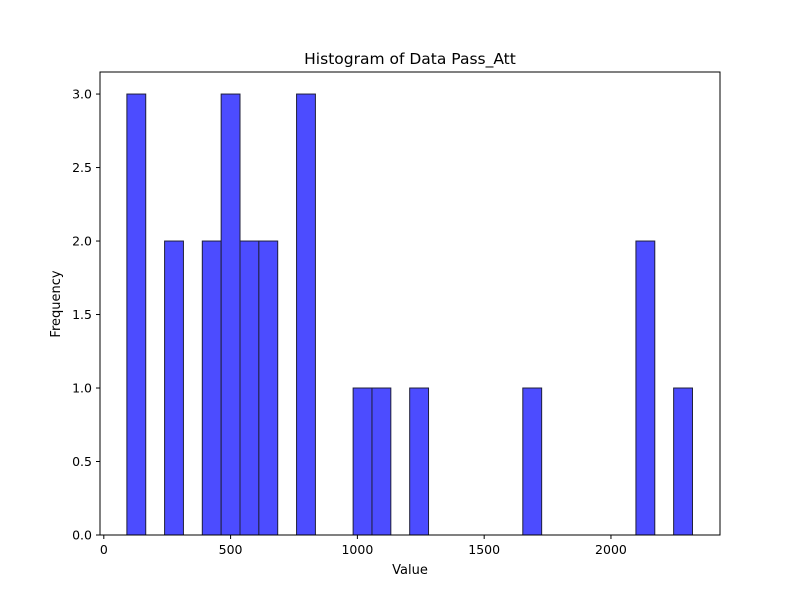 The height and width of the screenshot is (600, 800). Describe the element at coordinates (357, 549) in the screenshot. I see `x-tick-label: 1000` at that location.